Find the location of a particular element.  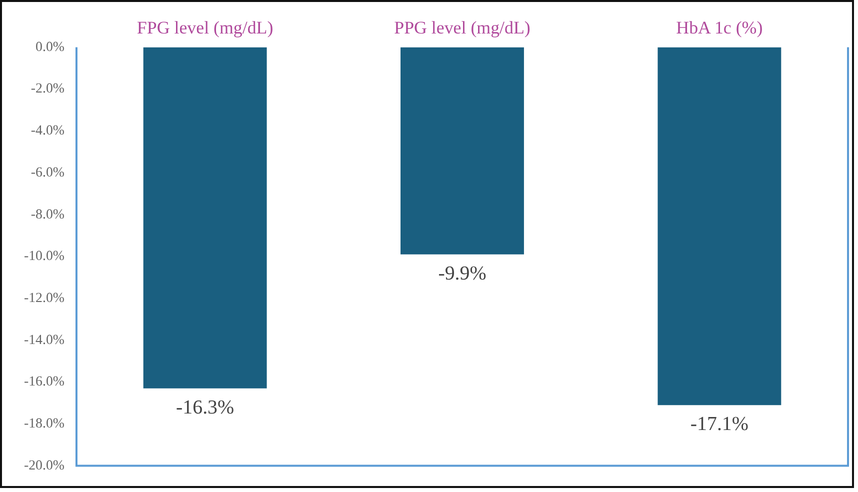

x-tick-label: HbA 1c (%) is located at coordinates (719, 27).